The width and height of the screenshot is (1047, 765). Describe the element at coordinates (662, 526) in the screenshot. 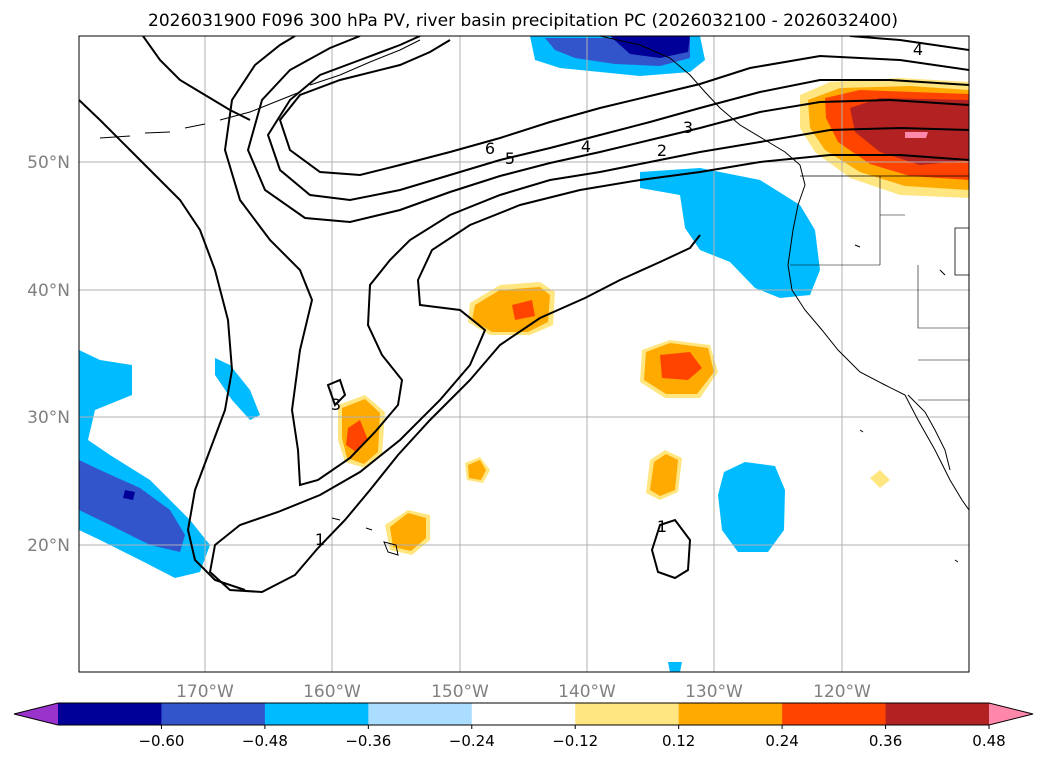

I see `contour-label-1-e: 1` at that location.